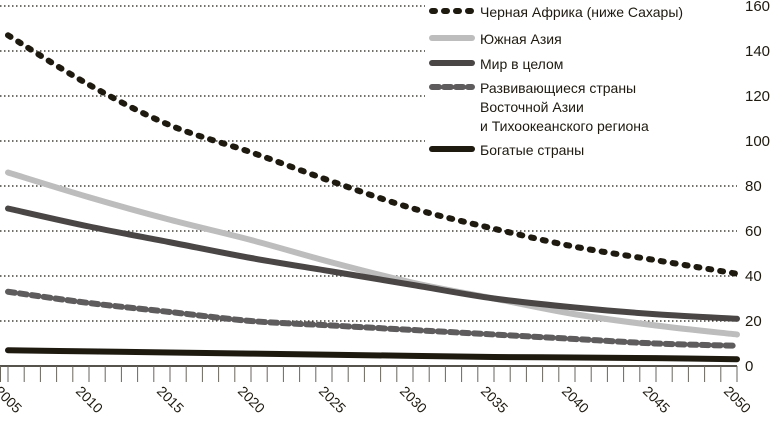 The width and height of the screenshot is (770, 431). Describe the element at coordinates (332, 399) in the screenshot. I see `x-tick-label: 2025` at that location.